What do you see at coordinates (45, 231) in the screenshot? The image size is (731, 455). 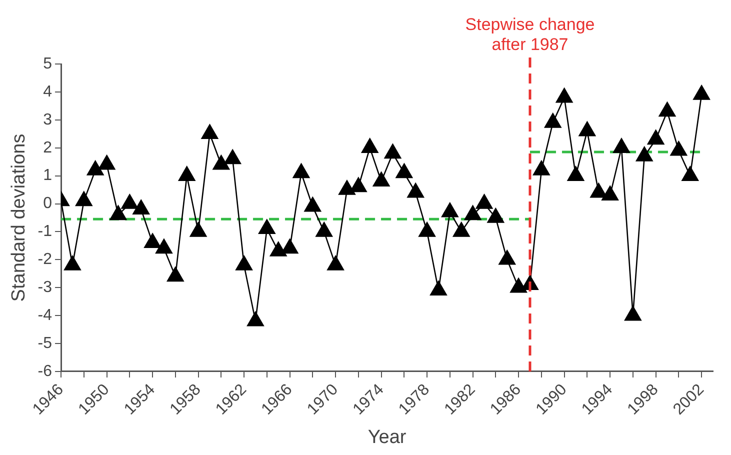 I see `y-tick-label: -1` at bounding box center [45, 231].